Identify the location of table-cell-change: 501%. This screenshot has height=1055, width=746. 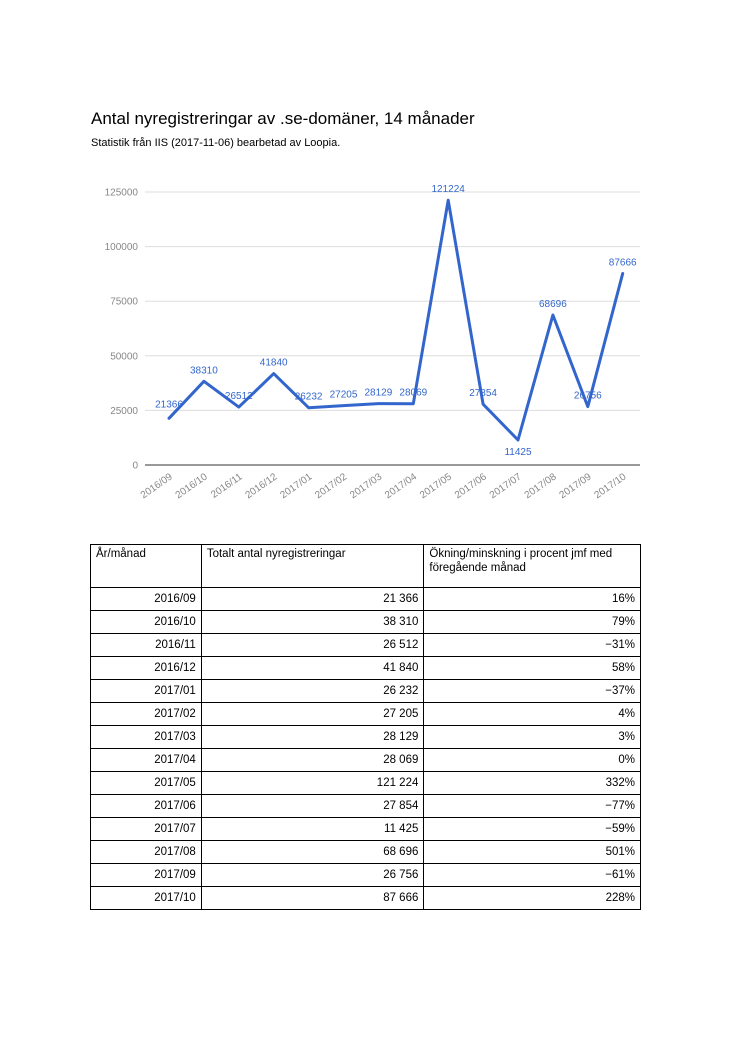
(532, 852).